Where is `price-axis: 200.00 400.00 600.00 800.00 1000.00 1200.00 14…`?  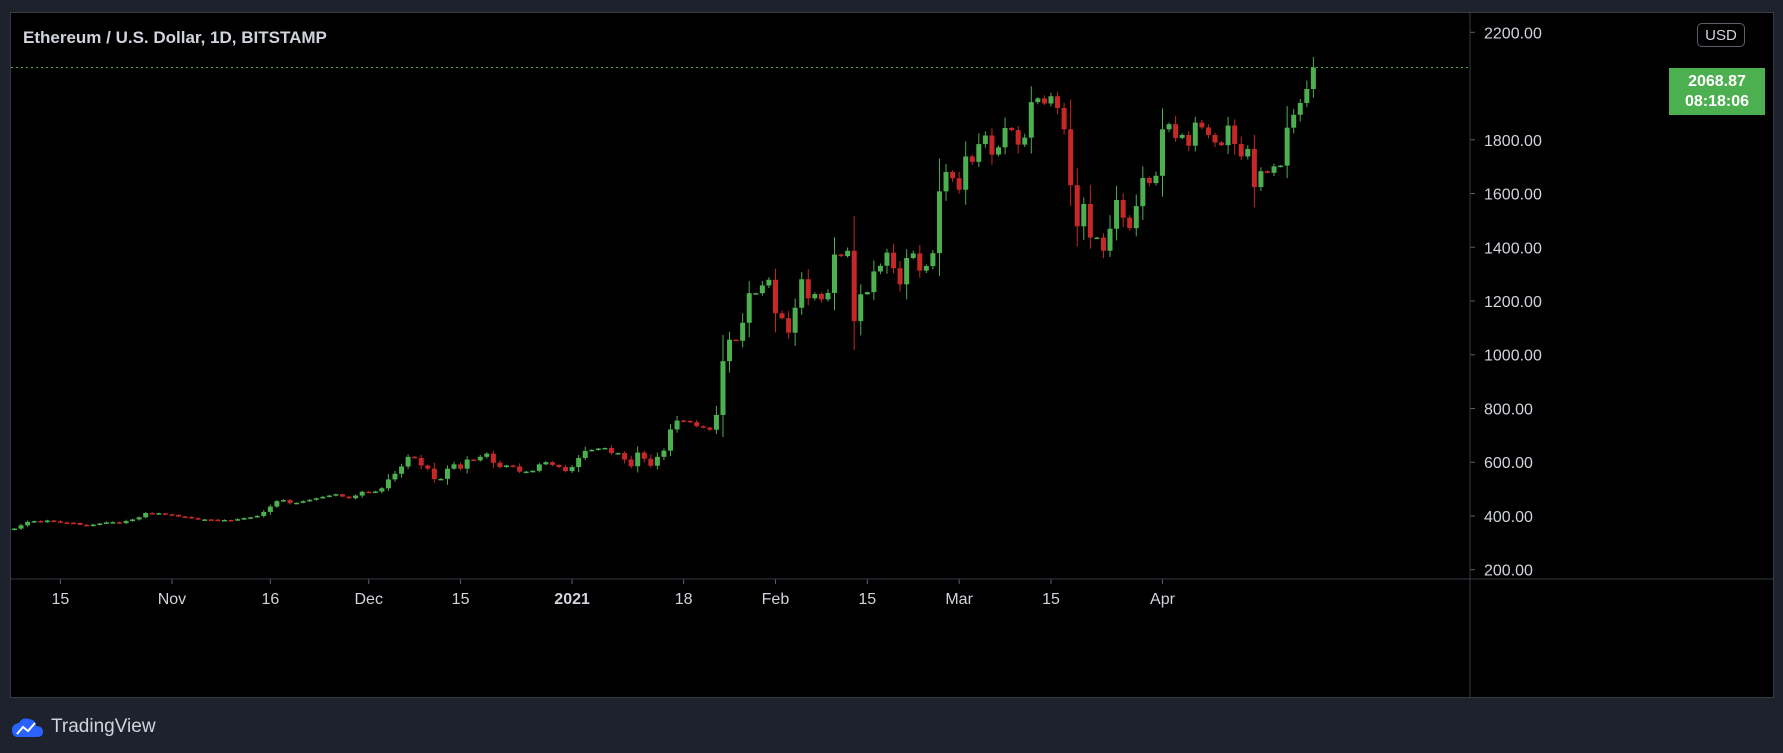
price-axis: 200.00 400.00 600.00 800.00 1000.00 1200.00 14… is located at coordinates (1506, 302).